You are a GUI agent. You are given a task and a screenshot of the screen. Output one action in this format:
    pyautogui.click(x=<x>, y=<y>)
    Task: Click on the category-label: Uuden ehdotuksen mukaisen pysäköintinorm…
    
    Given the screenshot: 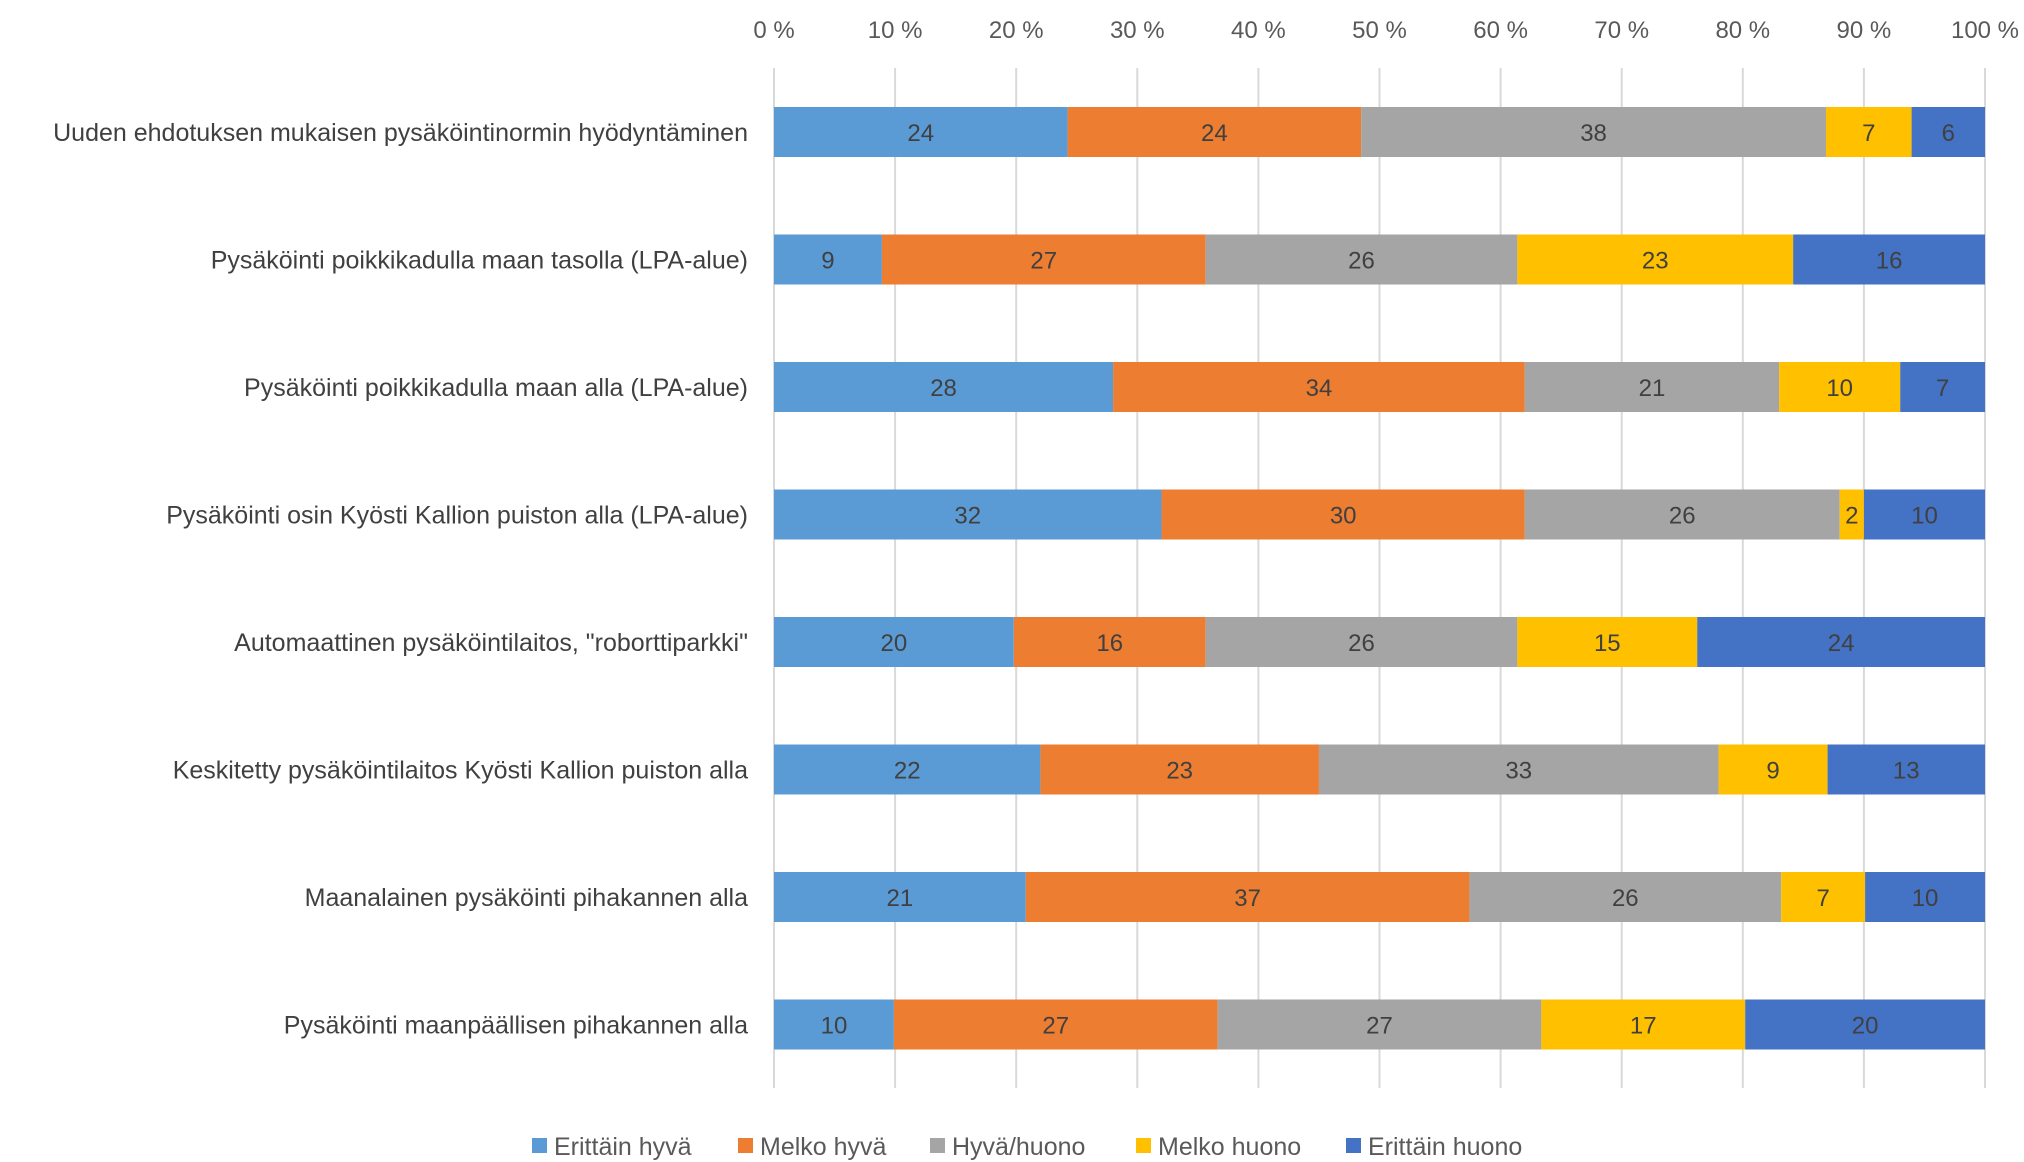 What is the action you would take?
    pyautogui.click(x=400, y=133)
    